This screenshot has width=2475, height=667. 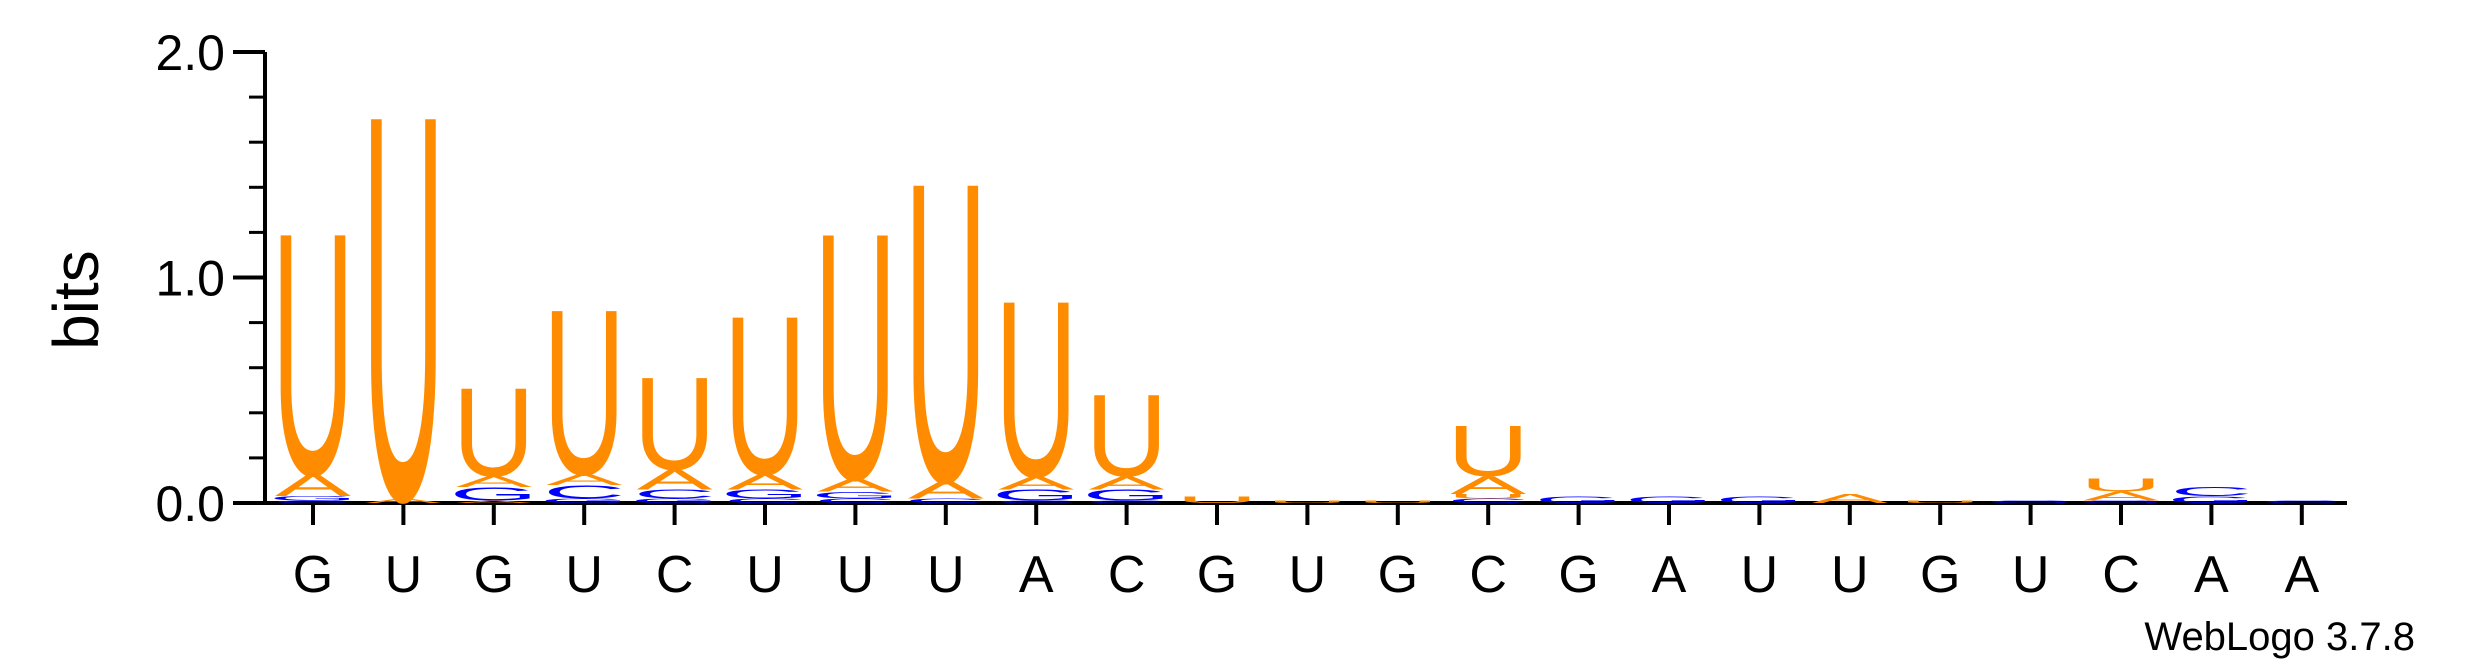 I want to click on y-tick-label: 1.0, so click(x=190, y=279).